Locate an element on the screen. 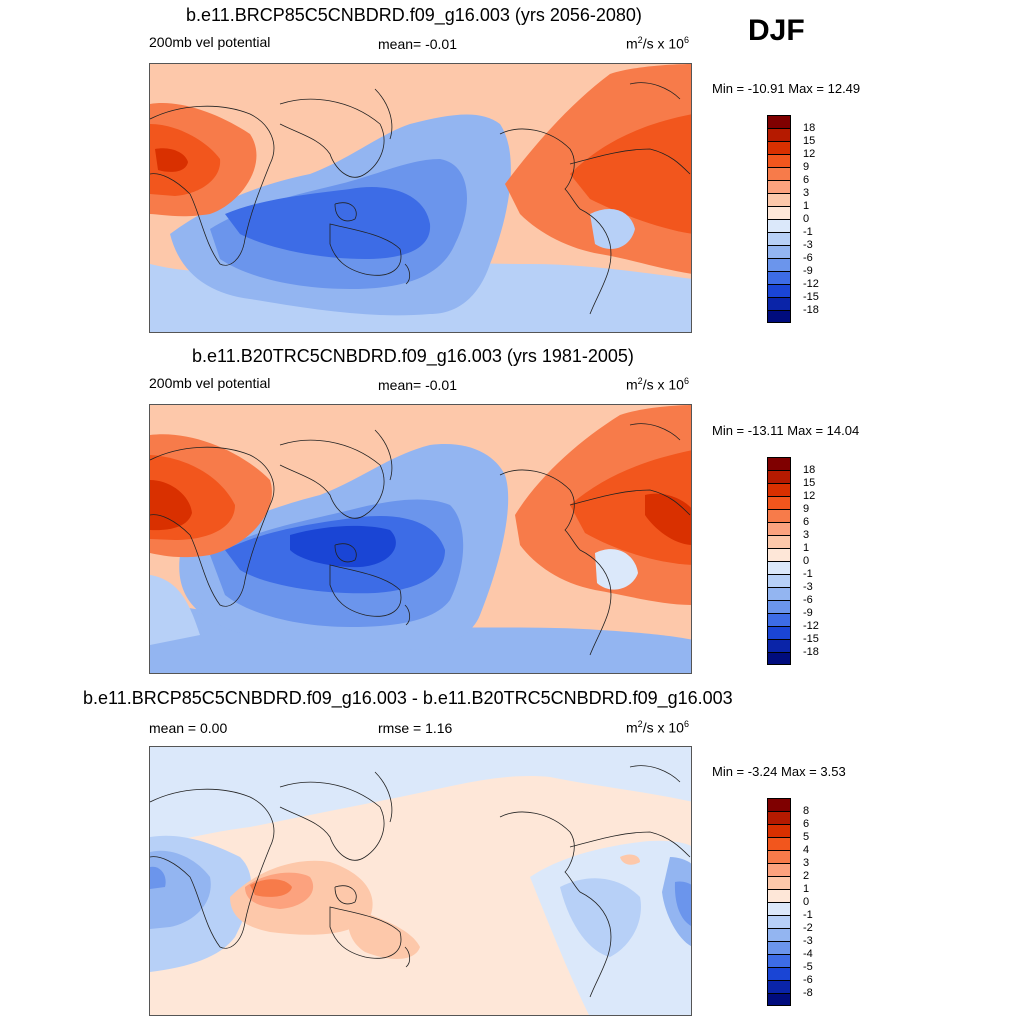 This screenshot has height=1024, width=1024. panel-3-units: m2/s x 106 is located at coordinates (657, 727).